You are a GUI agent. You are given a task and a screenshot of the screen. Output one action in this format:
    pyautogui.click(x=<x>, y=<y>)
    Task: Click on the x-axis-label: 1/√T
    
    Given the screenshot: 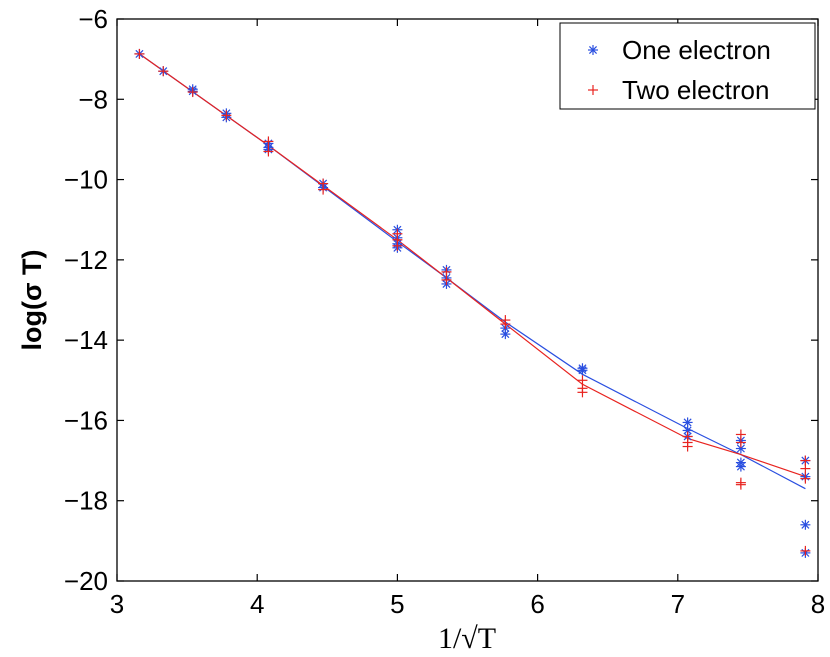 What is the action you would take?
    pyautogui.click(x=467, y=638)
    